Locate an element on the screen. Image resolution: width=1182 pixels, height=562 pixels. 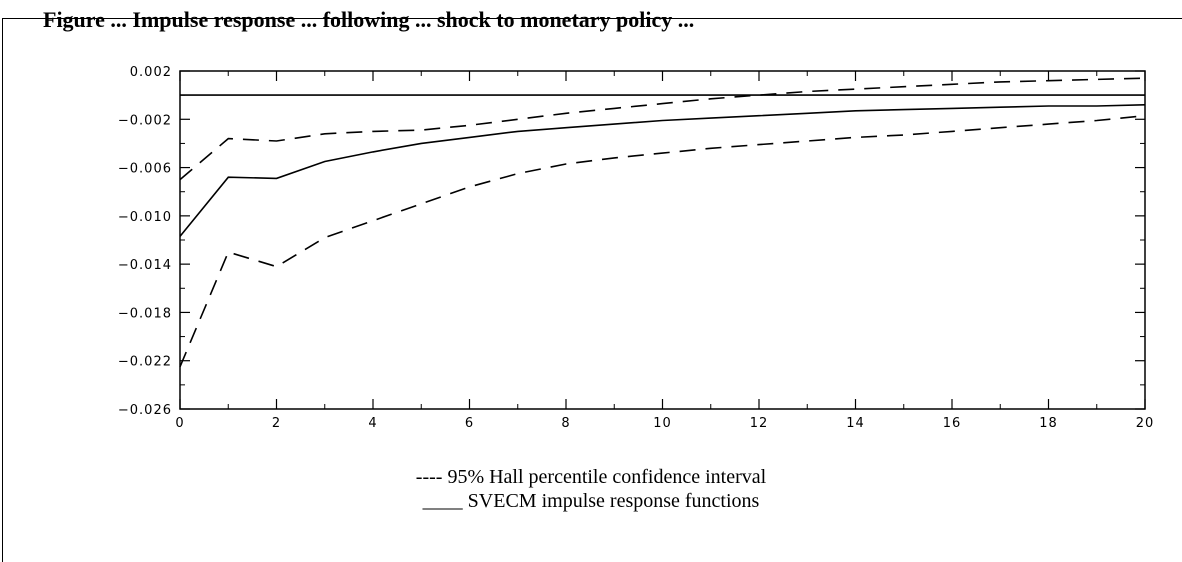
x-tick-label: 2 is located at coordinates (276, 423).